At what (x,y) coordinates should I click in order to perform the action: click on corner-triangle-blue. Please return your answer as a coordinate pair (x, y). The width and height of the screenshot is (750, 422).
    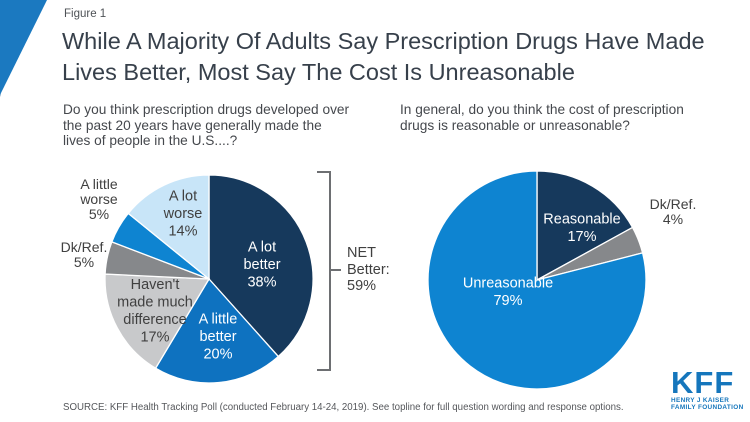
    Looking at the image, I should click on (23, 47).